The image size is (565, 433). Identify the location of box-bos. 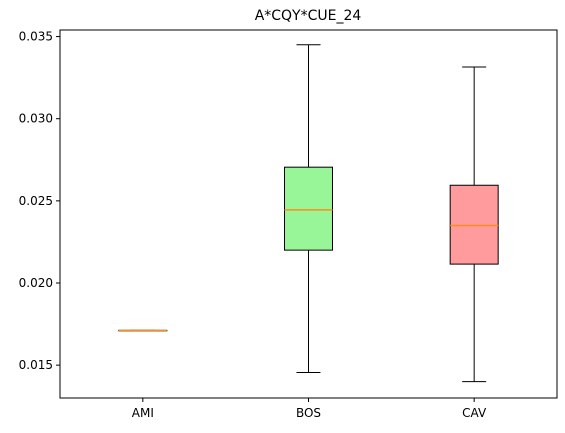
(308, 209).